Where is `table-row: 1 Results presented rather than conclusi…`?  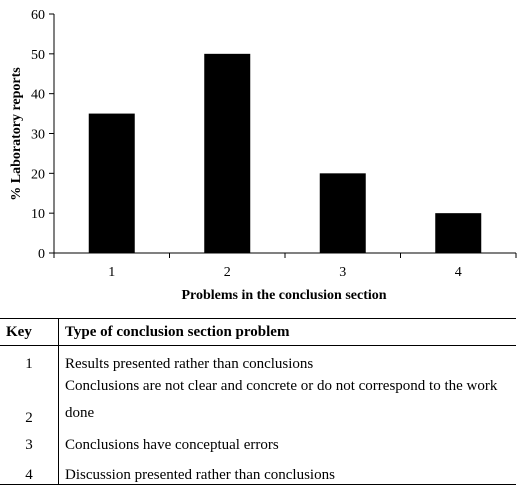
table-row: 1 Results presented rather than conclusi… is located at coordinates (258, 359).